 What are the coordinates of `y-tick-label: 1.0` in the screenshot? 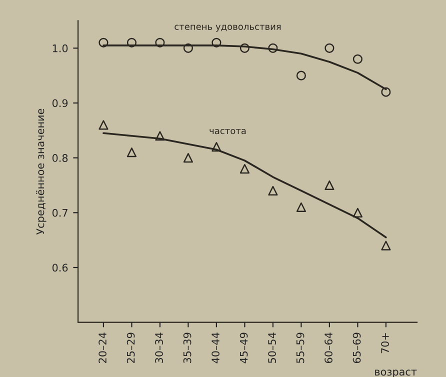 It's located at (60, 48).